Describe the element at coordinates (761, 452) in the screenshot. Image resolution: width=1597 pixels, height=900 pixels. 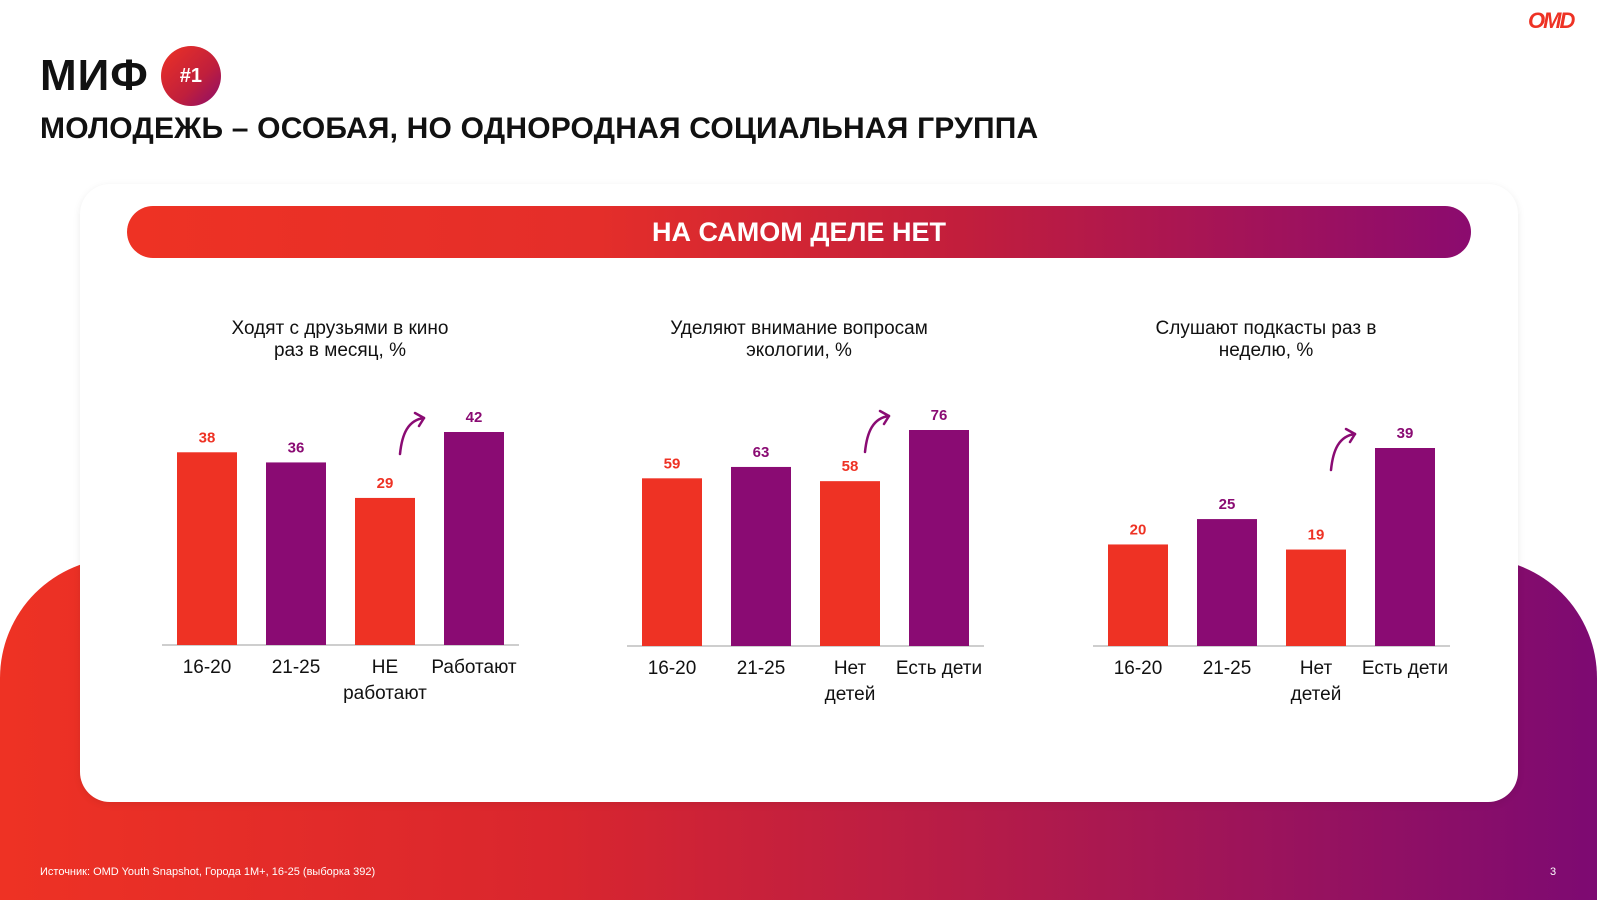
I see `chart-2-value-label-2: 63` at that location.